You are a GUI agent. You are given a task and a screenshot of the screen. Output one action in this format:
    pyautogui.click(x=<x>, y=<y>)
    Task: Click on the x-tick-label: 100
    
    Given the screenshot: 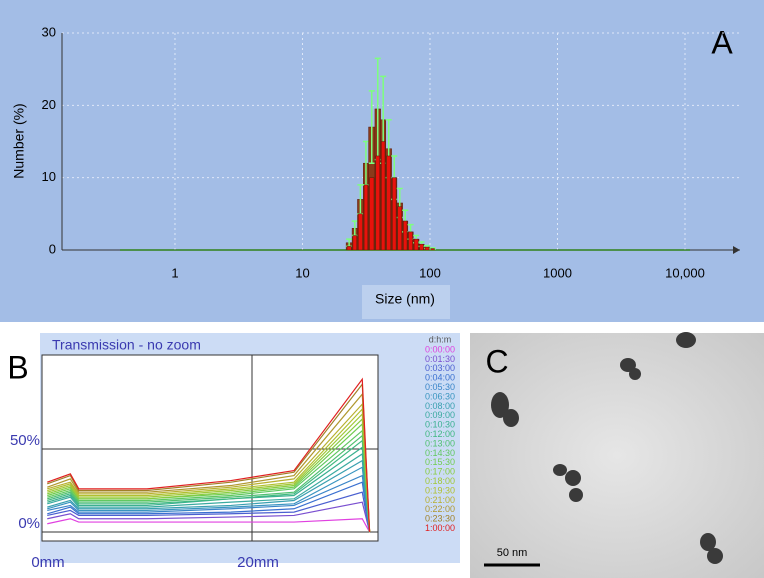 What is the action you would take?
    pyautogui.click(x=430, y=272)
    